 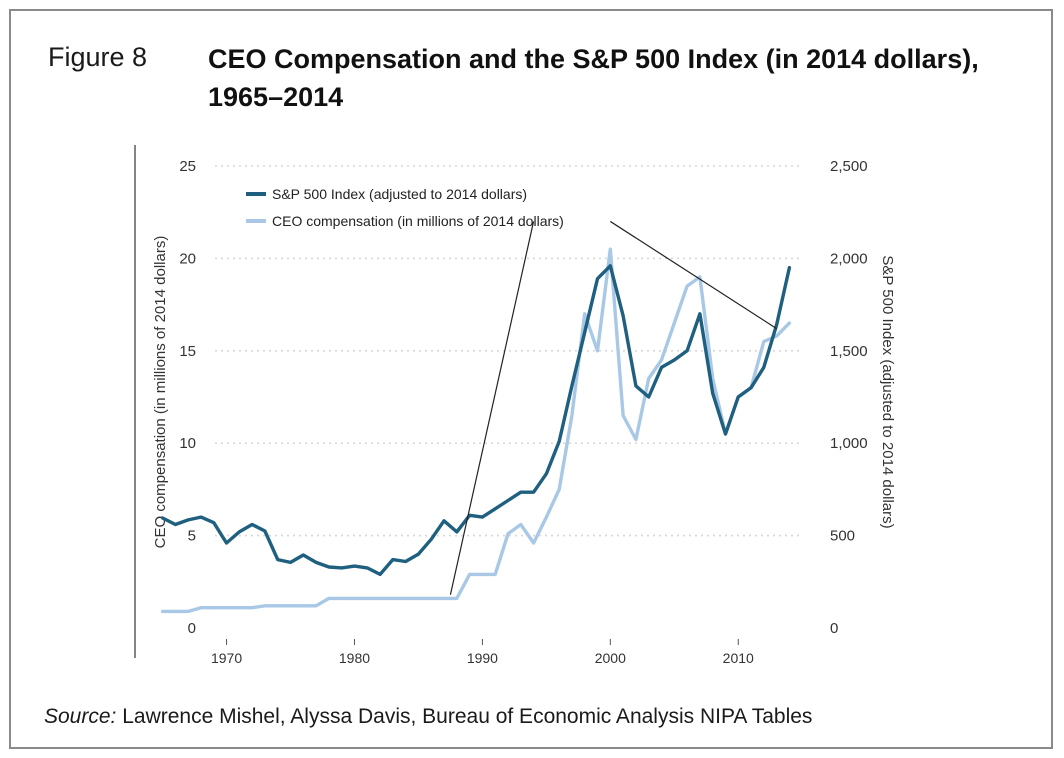 What do you see at coordinates (482, 658) in the screenshot?
I see `x-tick-label: 1990` at bounding box center [482, 658].